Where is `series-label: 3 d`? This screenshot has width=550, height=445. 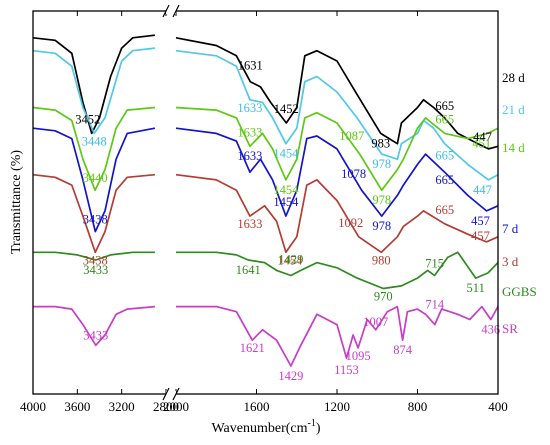 series-label: 3 d is located at coordinates (510, 261).